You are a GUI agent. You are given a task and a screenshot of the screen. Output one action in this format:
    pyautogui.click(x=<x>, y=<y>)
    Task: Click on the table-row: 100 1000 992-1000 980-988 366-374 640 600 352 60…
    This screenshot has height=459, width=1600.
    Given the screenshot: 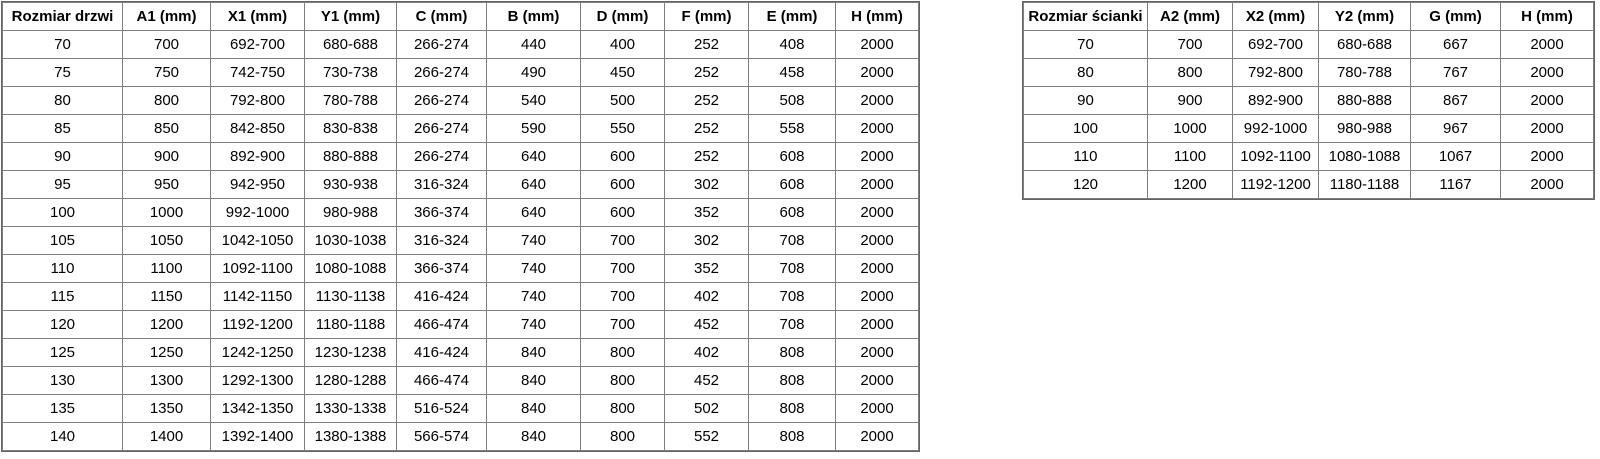 What is the action you would take?
    pyautogui.click(x=460, y=212)
    